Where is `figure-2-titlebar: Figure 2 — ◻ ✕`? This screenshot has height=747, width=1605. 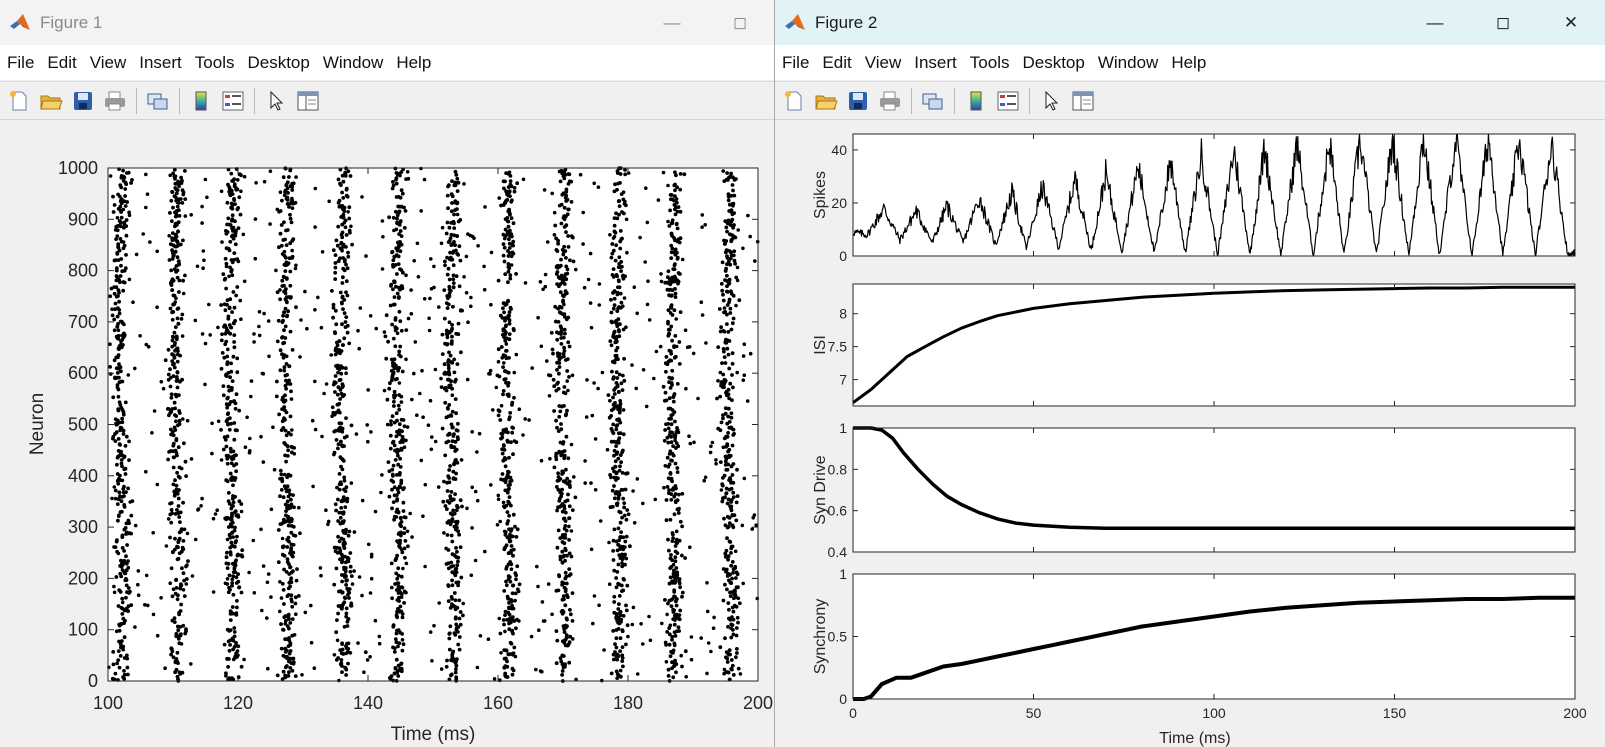
figure-2-titlebar: Figure 2 — ◻ ✕ is located at coordinates (1190, 22).